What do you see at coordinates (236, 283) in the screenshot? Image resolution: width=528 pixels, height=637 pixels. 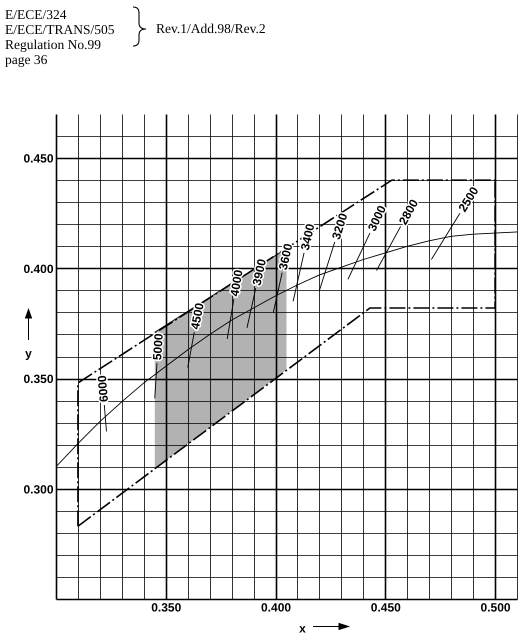 I see `text: 4000` at bounding box center [236, 283].